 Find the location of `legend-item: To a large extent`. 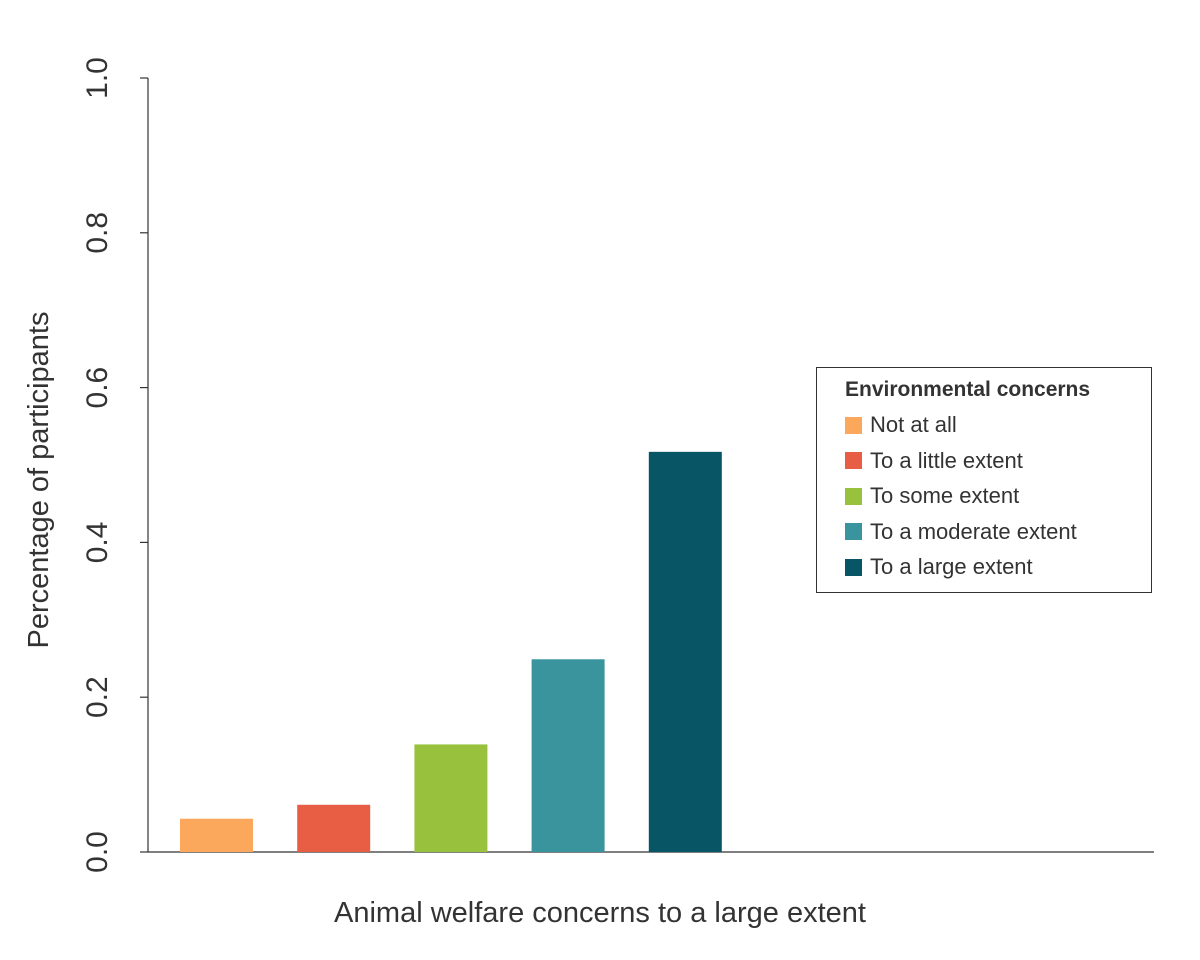

legend-item: To a large extent is located at coordinates (939, 567).